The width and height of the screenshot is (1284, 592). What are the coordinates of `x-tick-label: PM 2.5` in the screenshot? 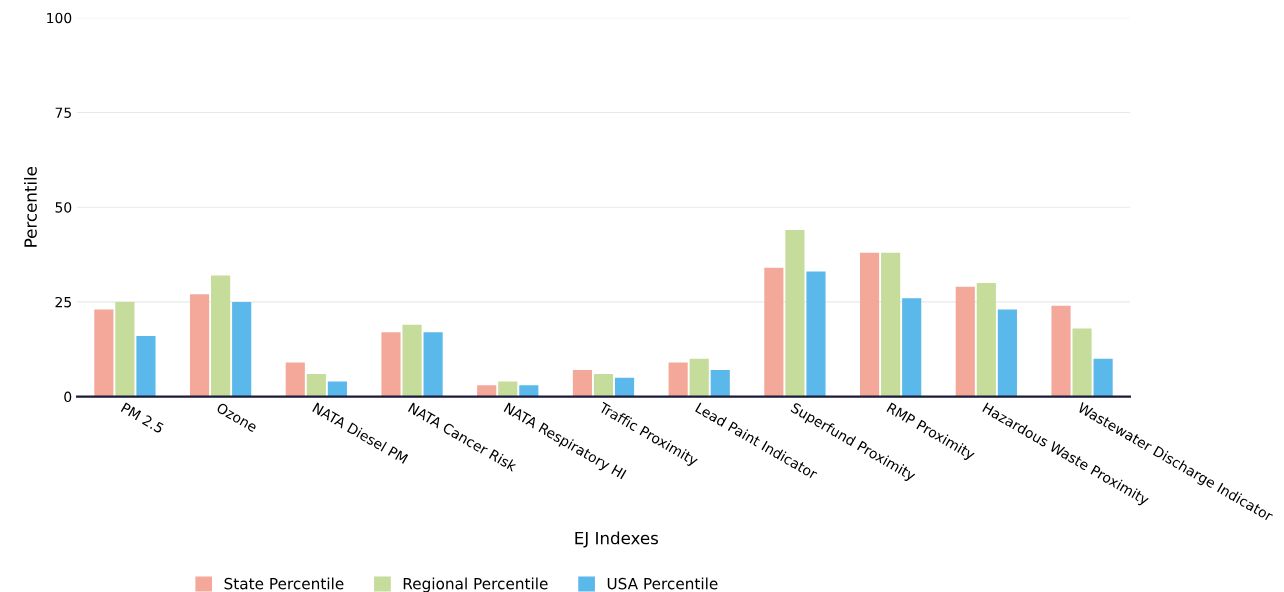 It's located at (142, 418).